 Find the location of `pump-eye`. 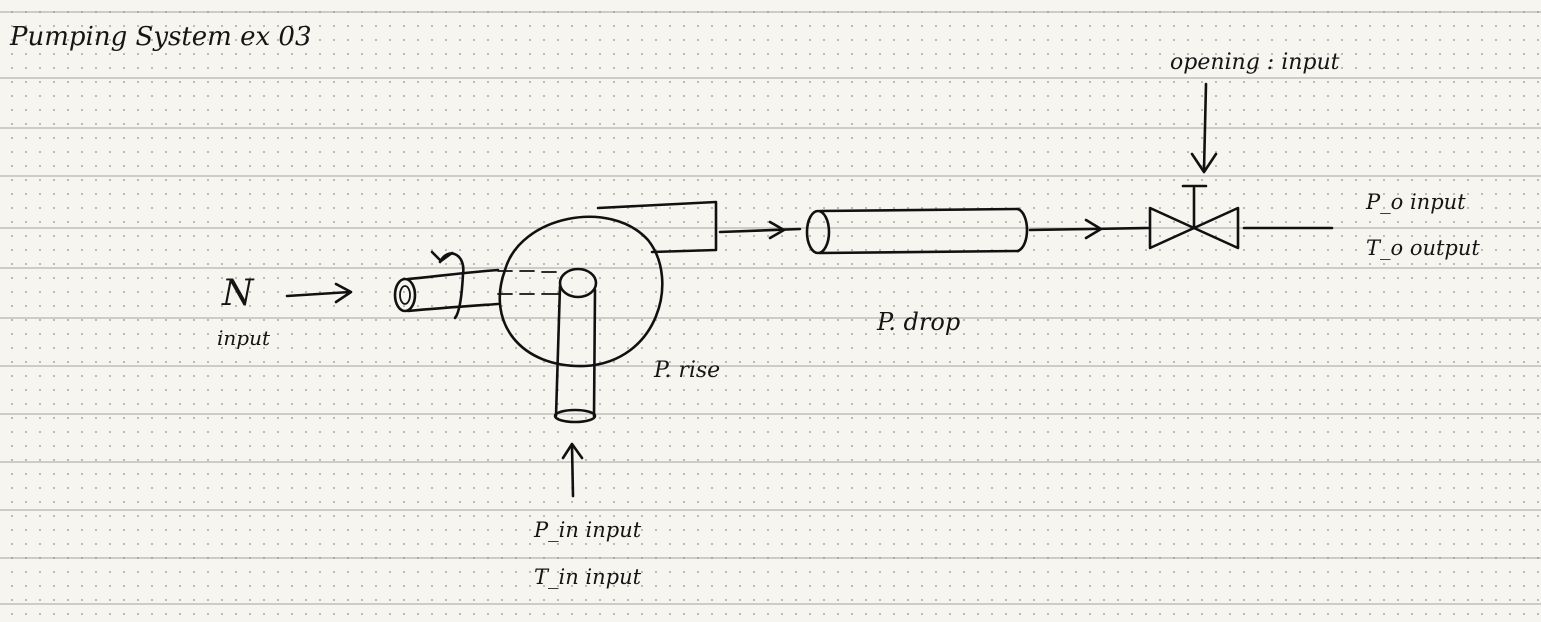

pump-eye is located at coordinates (578, 283).